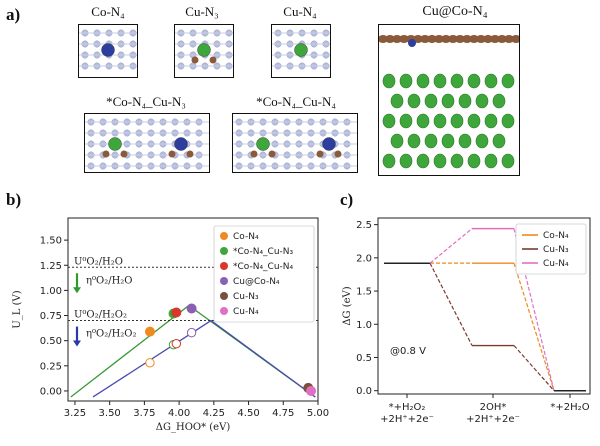 Image resolution: width=600 pixels, height=446 pixels. Describe the element at coordinates (100, 315) in the screenshot. I see `potential-line-label: U⁰O₂/H₂O₂` at that location.